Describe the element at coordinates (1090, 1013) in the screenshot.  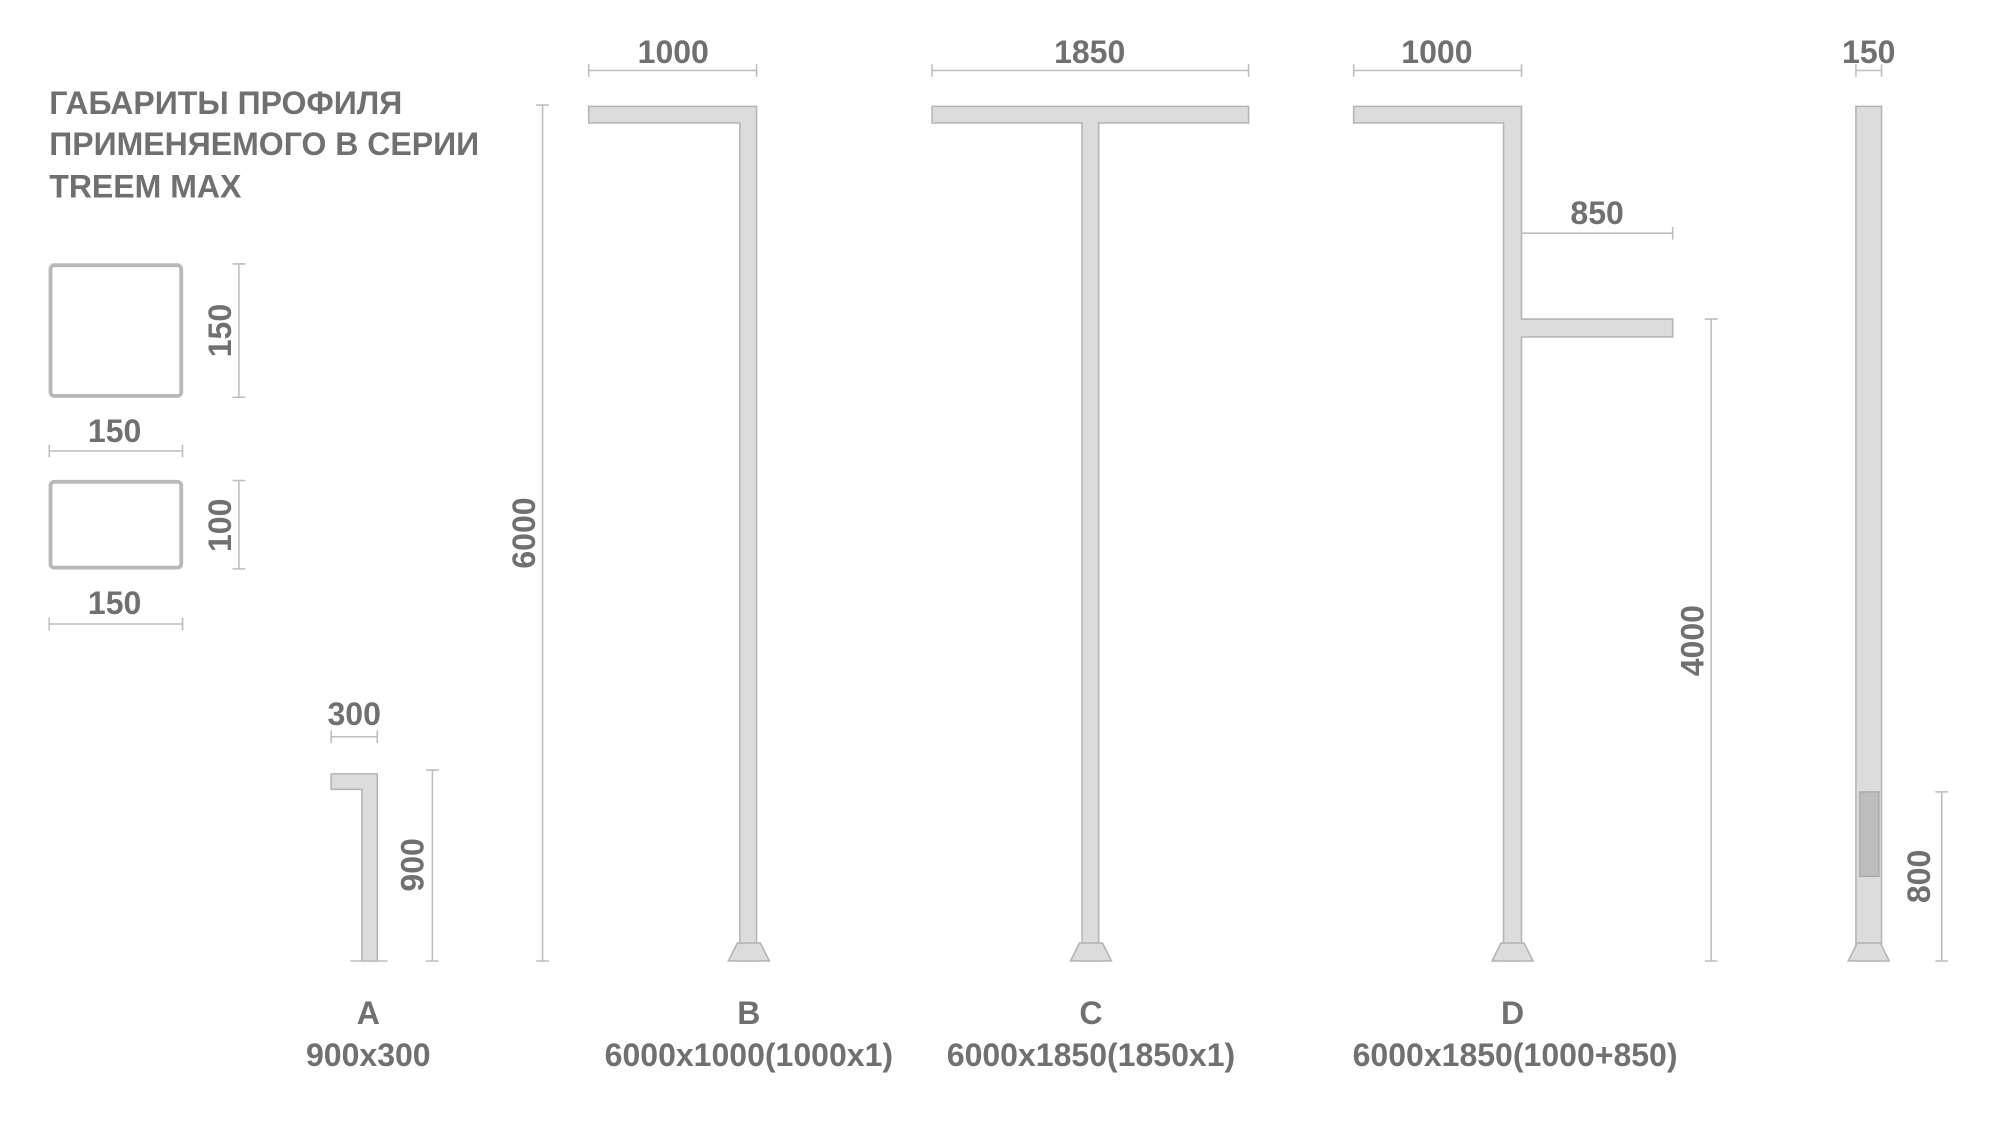
I see `c-letter: C` at that location.